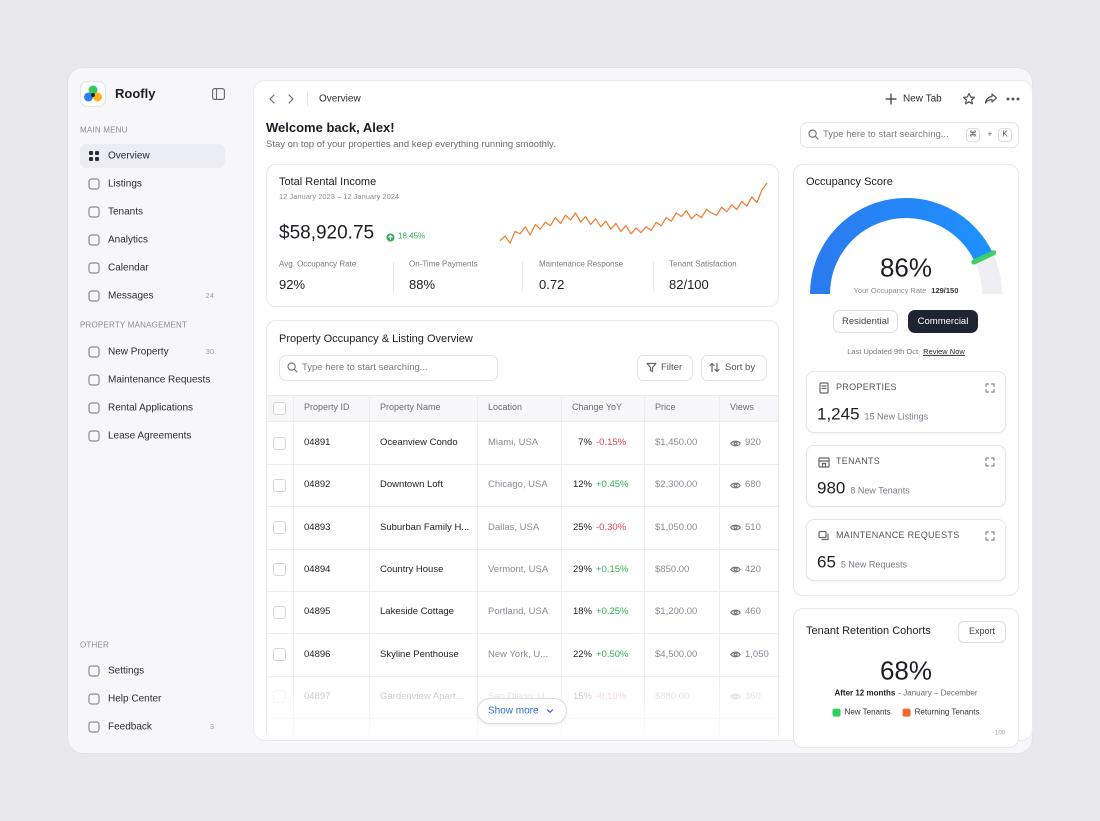 Image resolution: width=1100 pixels, height=821 pixels. What do you see at coordinates (612, 611) in the screenshot?
I see `change-yoy: +0.25%` at bounding box center [612, 611].